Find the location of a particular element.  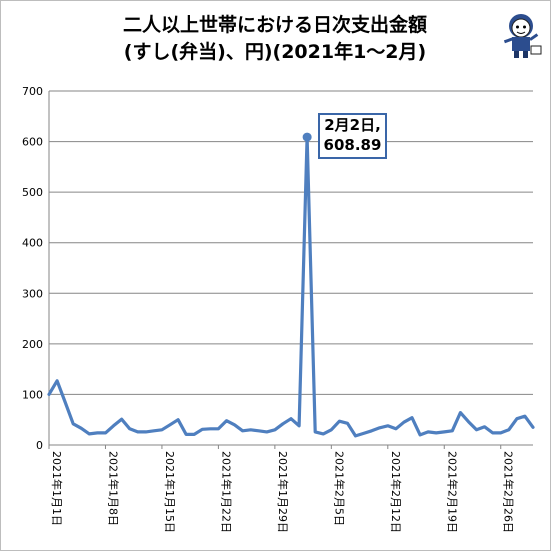

x-tick-label: 2021年2月19日 is located at coordinates (452, 492).